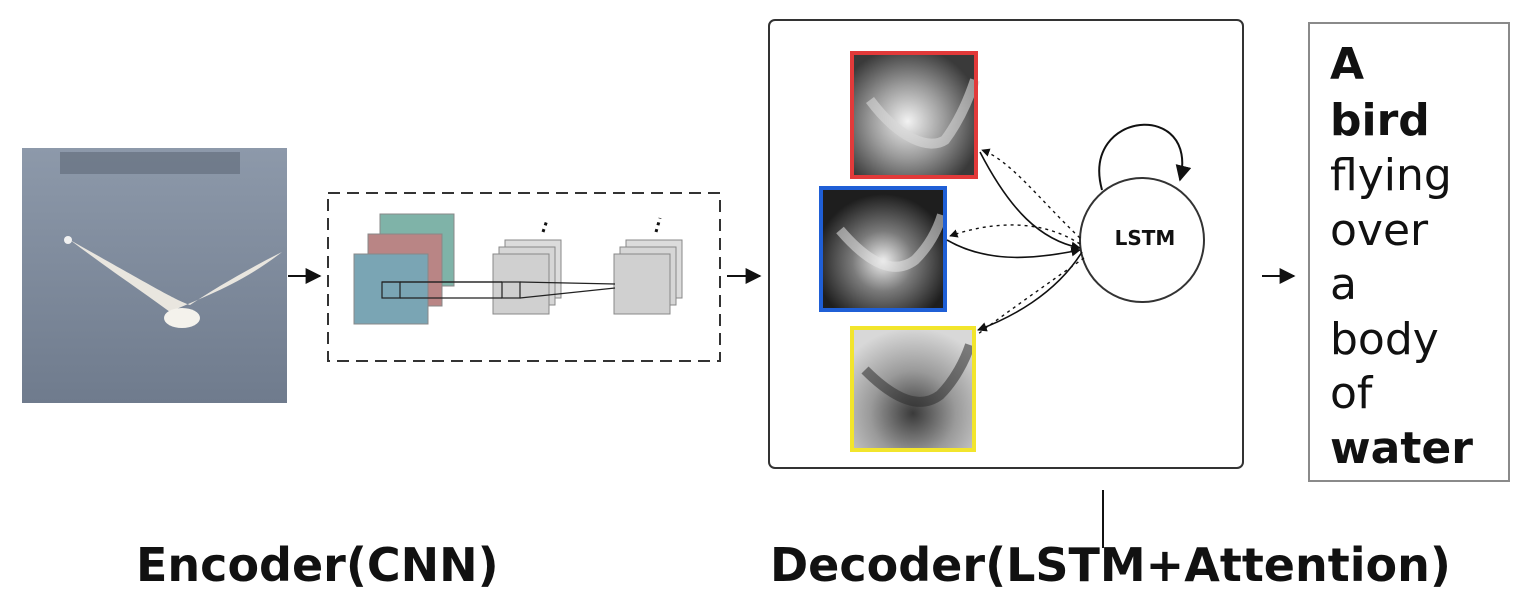 The height and width of the screenshot is (600, 1535). Describe the element at coordinates (1145, 238) in the screenshot. I see `lstm-label: LSTM` at that location.